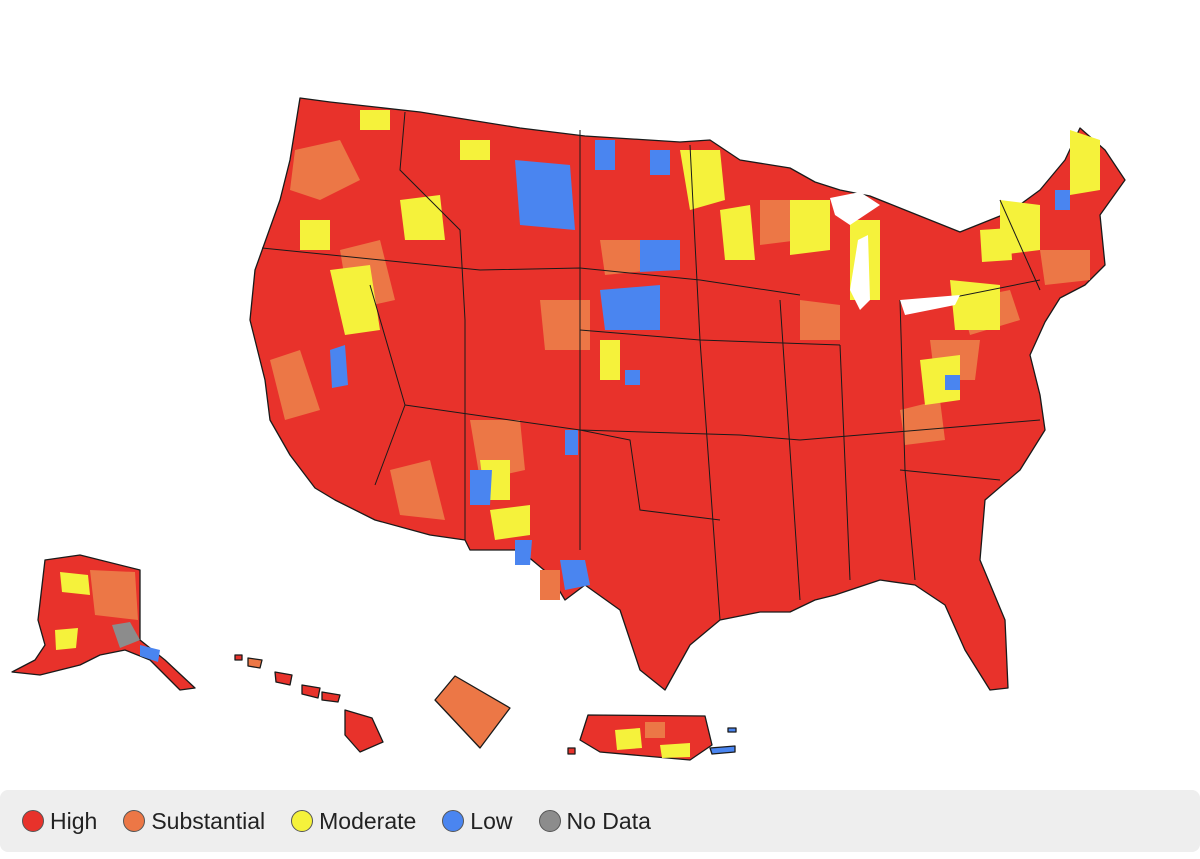 This screenshot has width=1200, height=859. Describe the element at coordinates (309, 703) in the screenshot. I see `hawaii` at that location.